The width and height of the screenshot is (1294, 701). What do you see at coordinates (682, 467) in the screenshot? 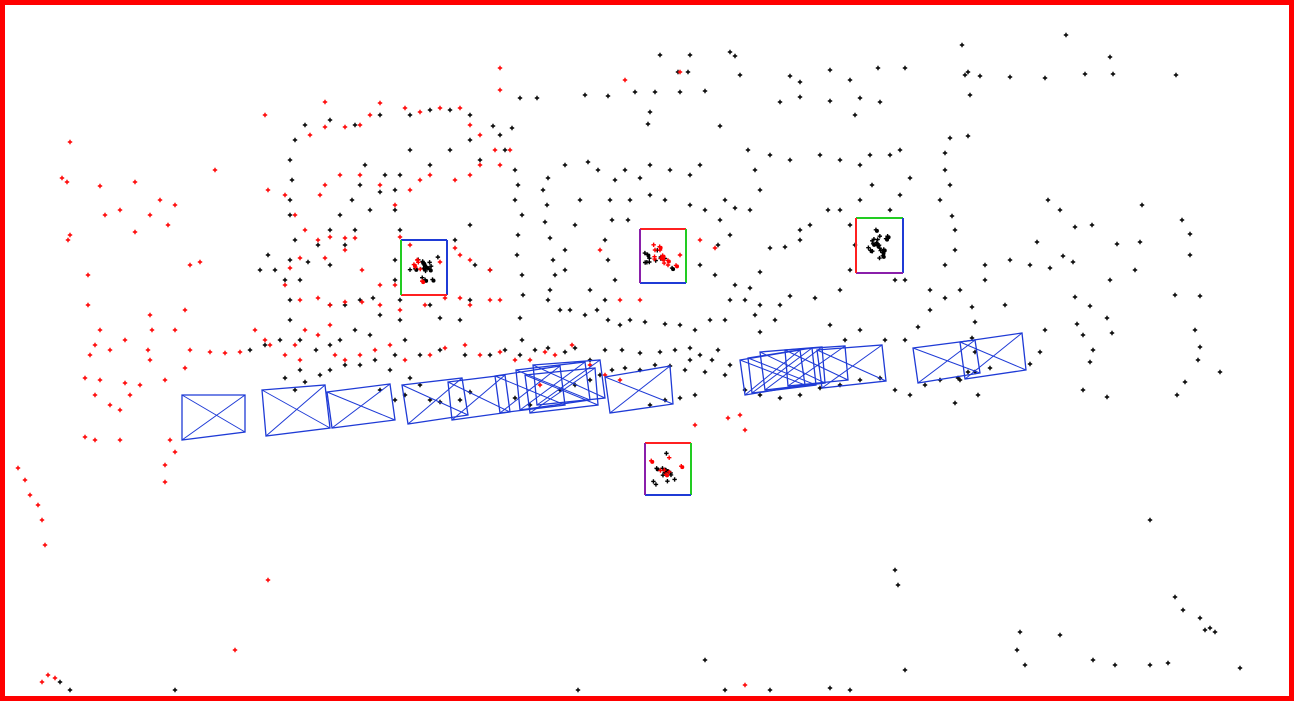
I see `point-blob` at bounding box center [682, 467].